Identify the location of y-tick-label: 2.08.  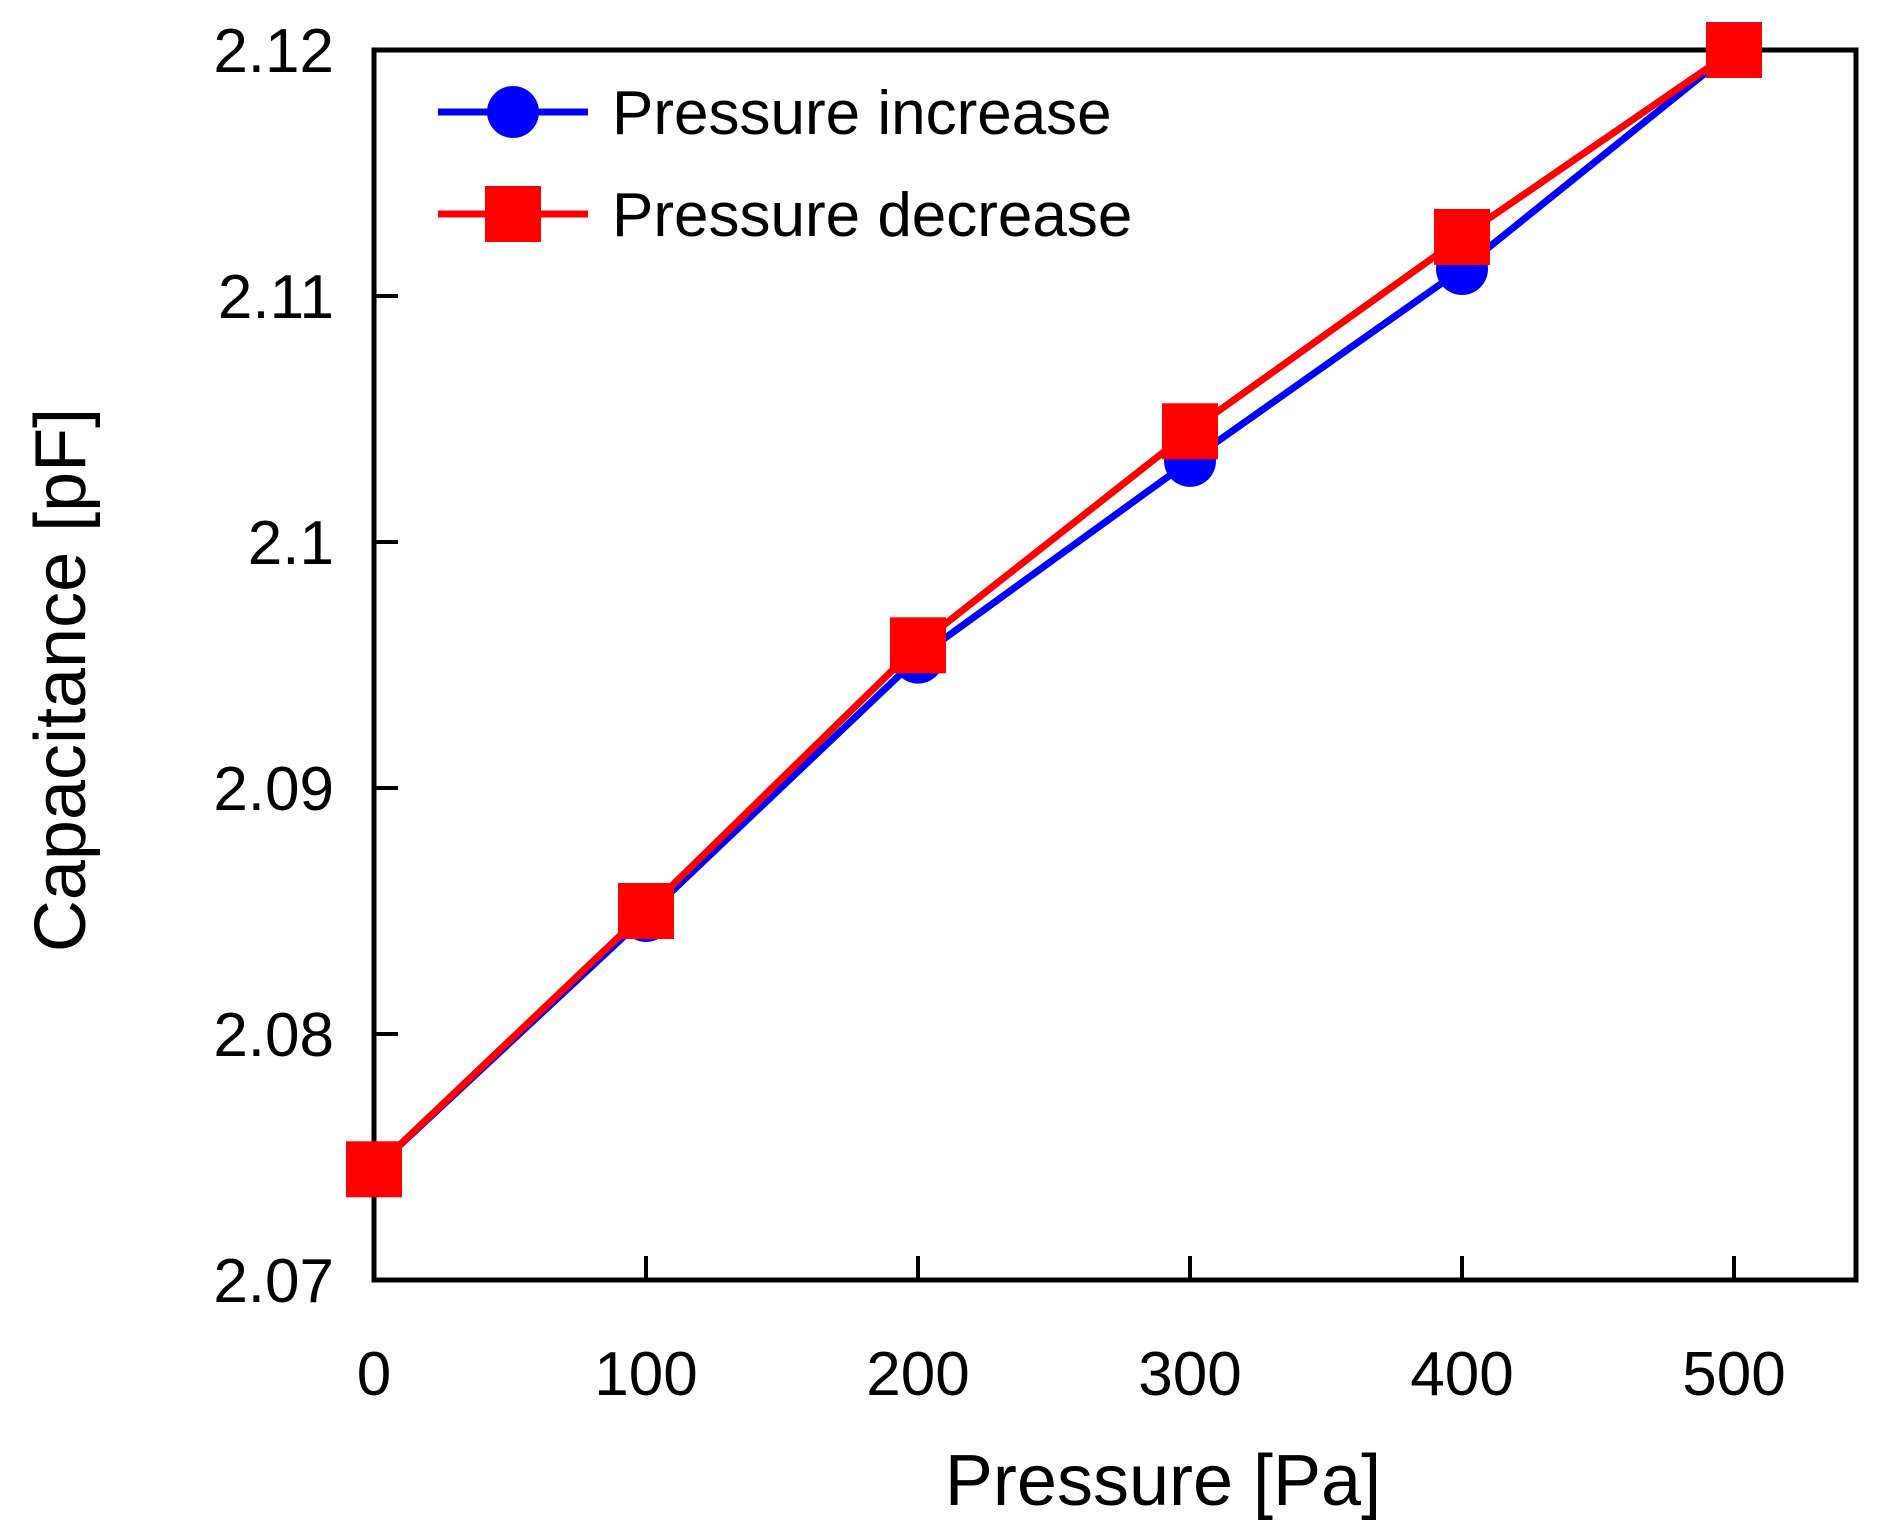
(273, 1035).